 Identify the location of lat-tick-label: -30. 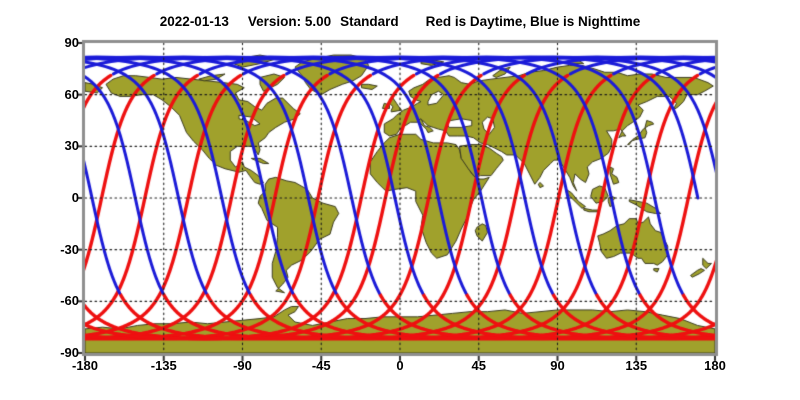
(69, 249).